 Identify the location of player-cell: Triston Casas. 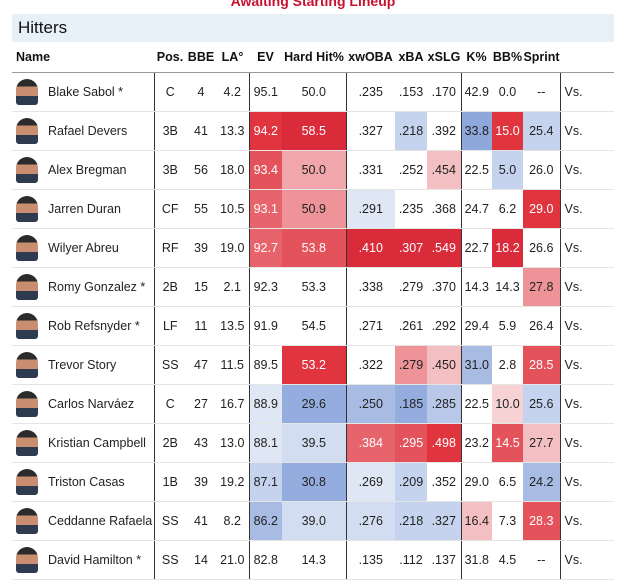
(83, 482).